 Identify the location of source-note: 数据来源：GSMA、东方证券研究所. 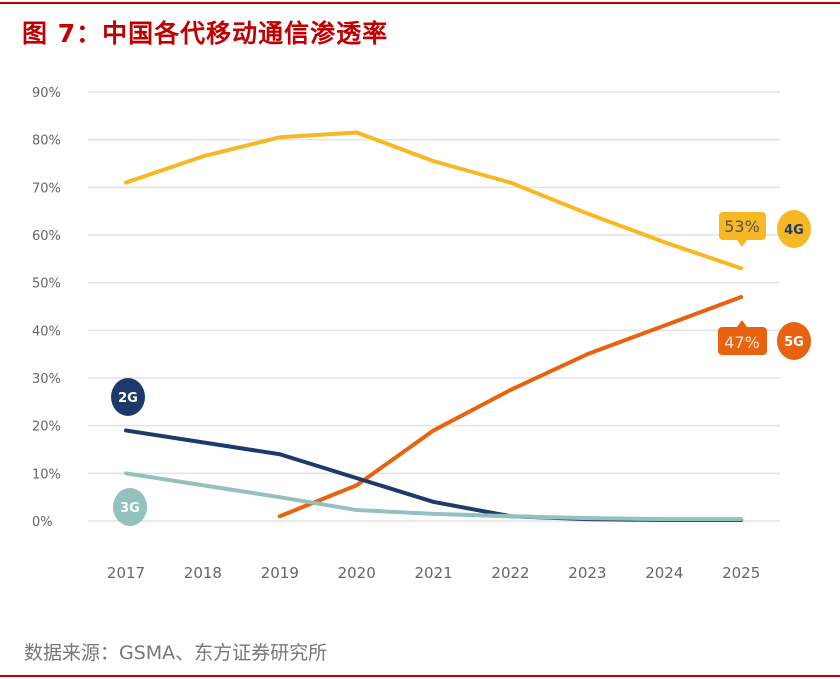
(176, 653).